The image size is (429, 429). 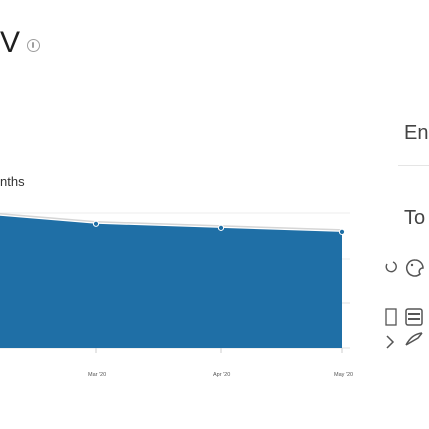 I want to click on page-title: V, so click(x=10, y=42).